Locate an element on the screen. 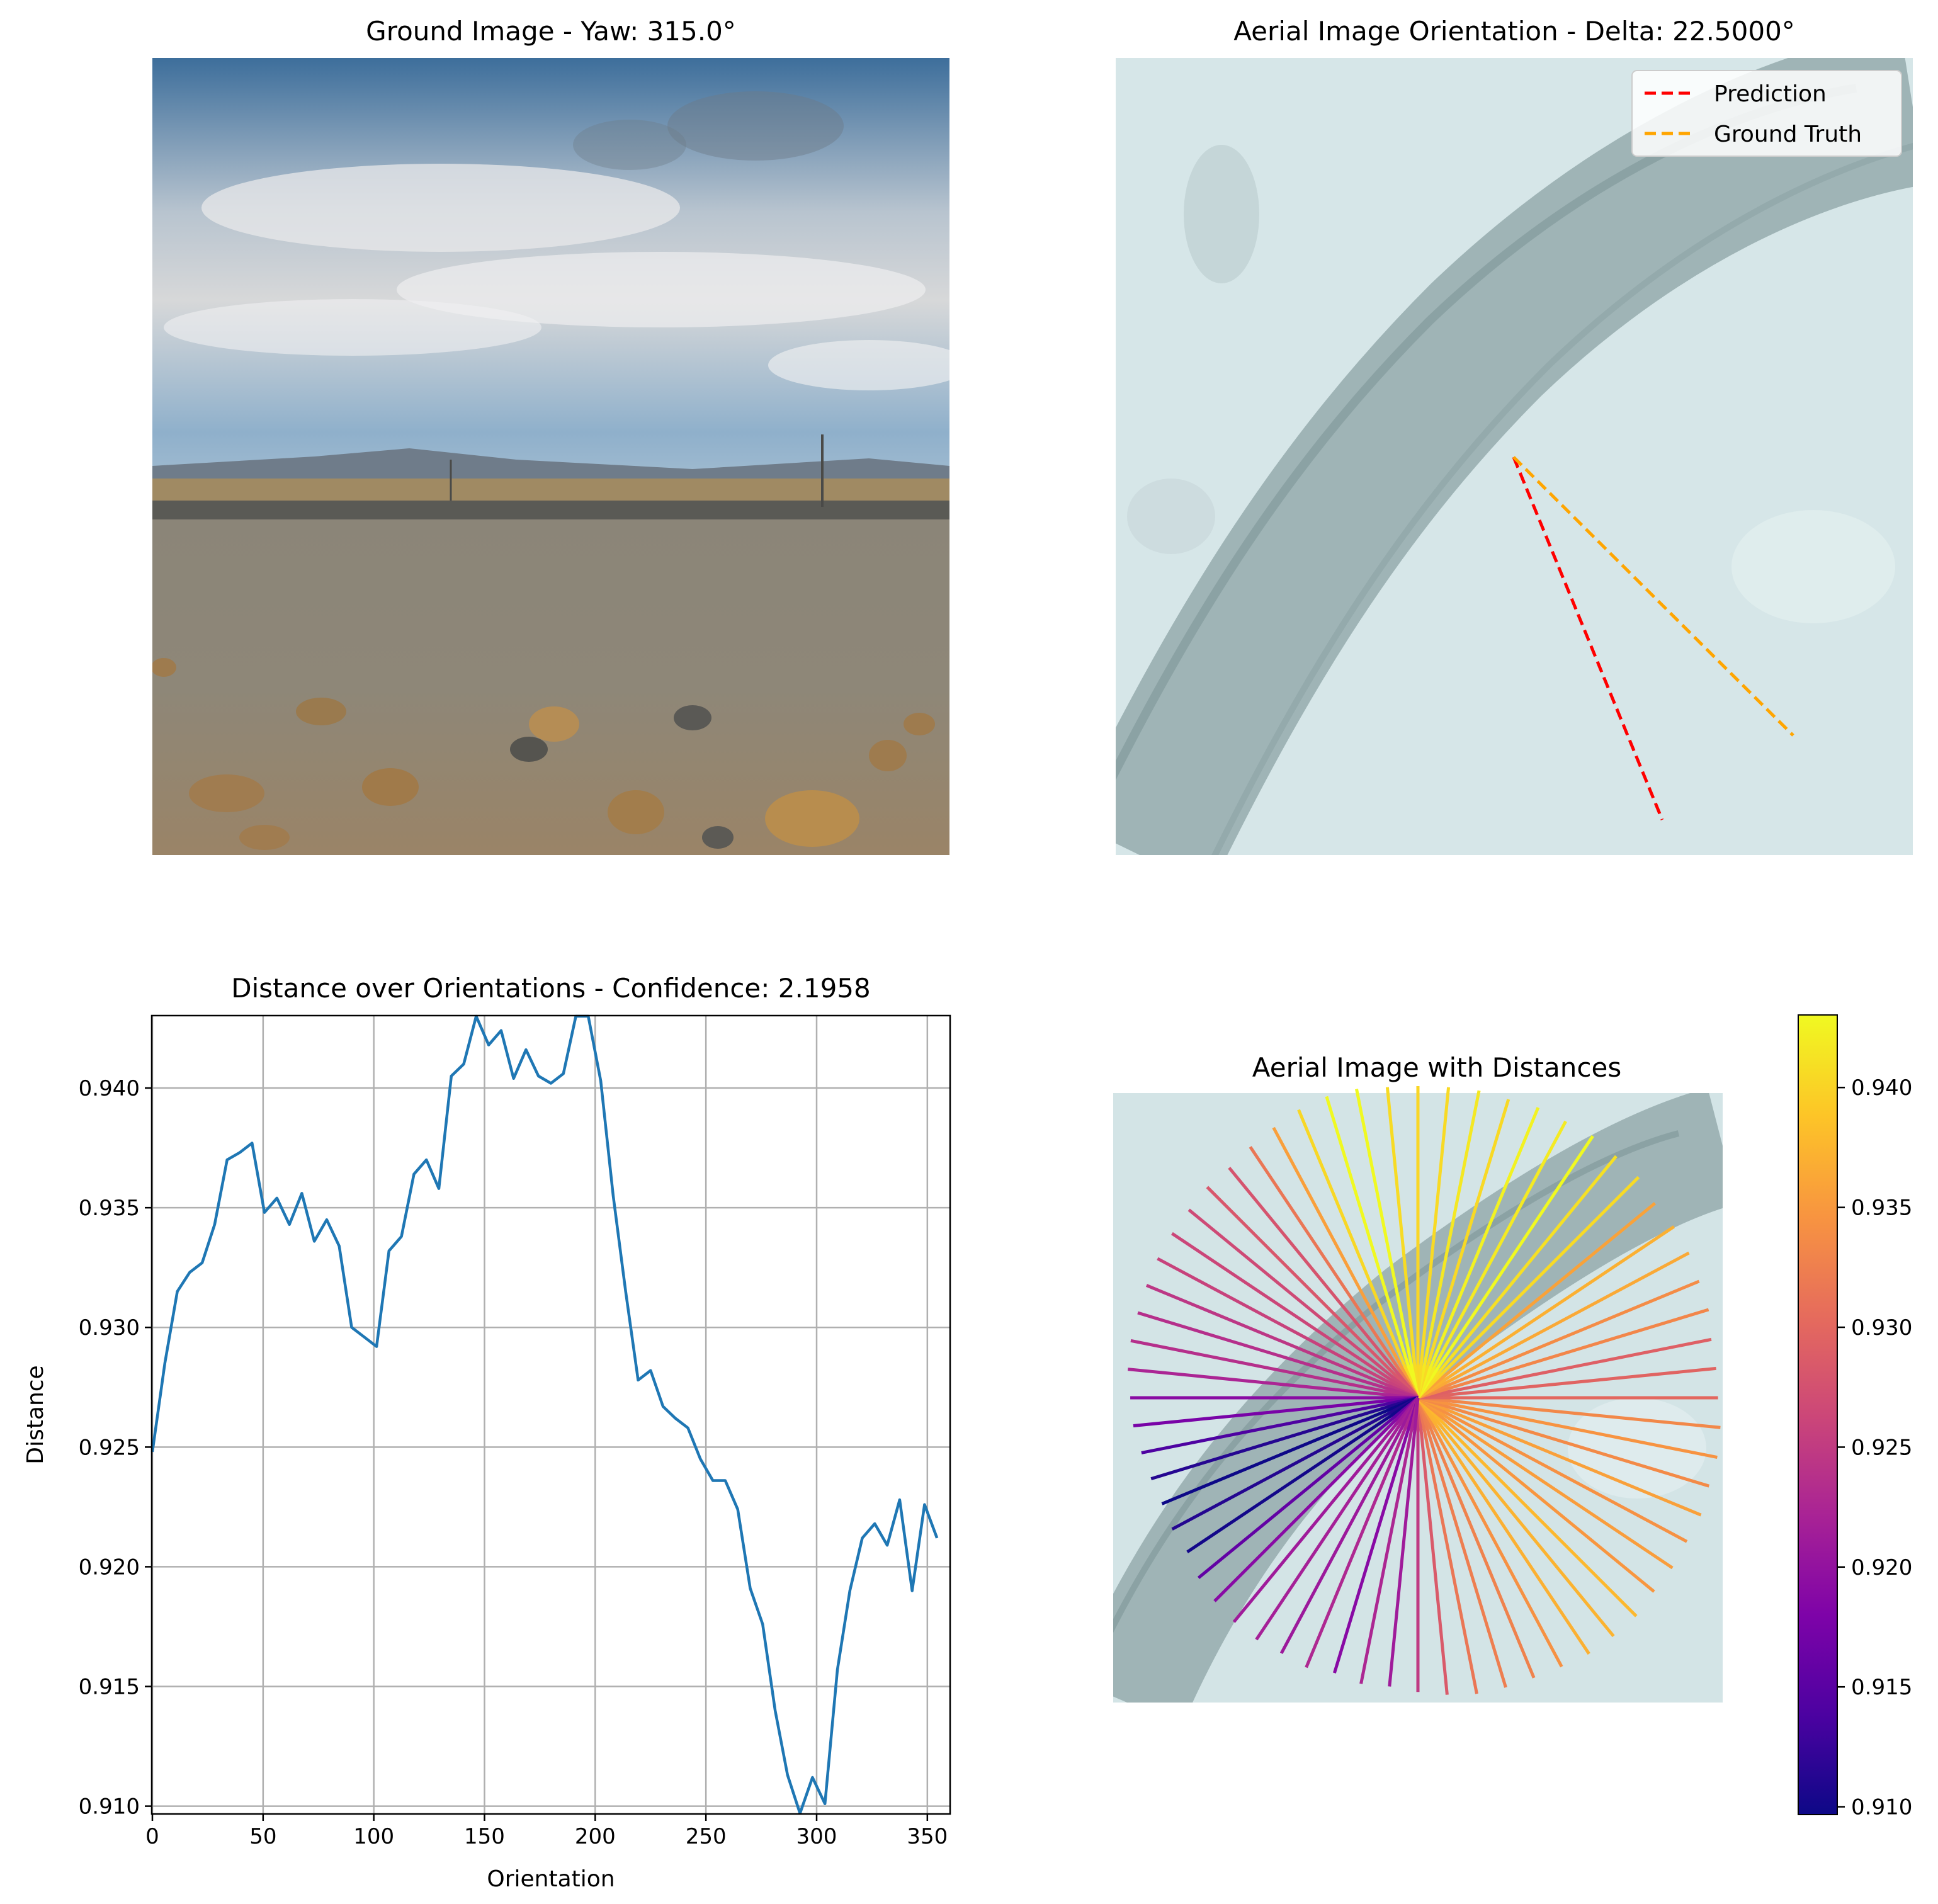 The height and width of the screenshot is (1904, 1938). colorbar-tick-label: 0.930 is located at coordinates (1881, 1327).